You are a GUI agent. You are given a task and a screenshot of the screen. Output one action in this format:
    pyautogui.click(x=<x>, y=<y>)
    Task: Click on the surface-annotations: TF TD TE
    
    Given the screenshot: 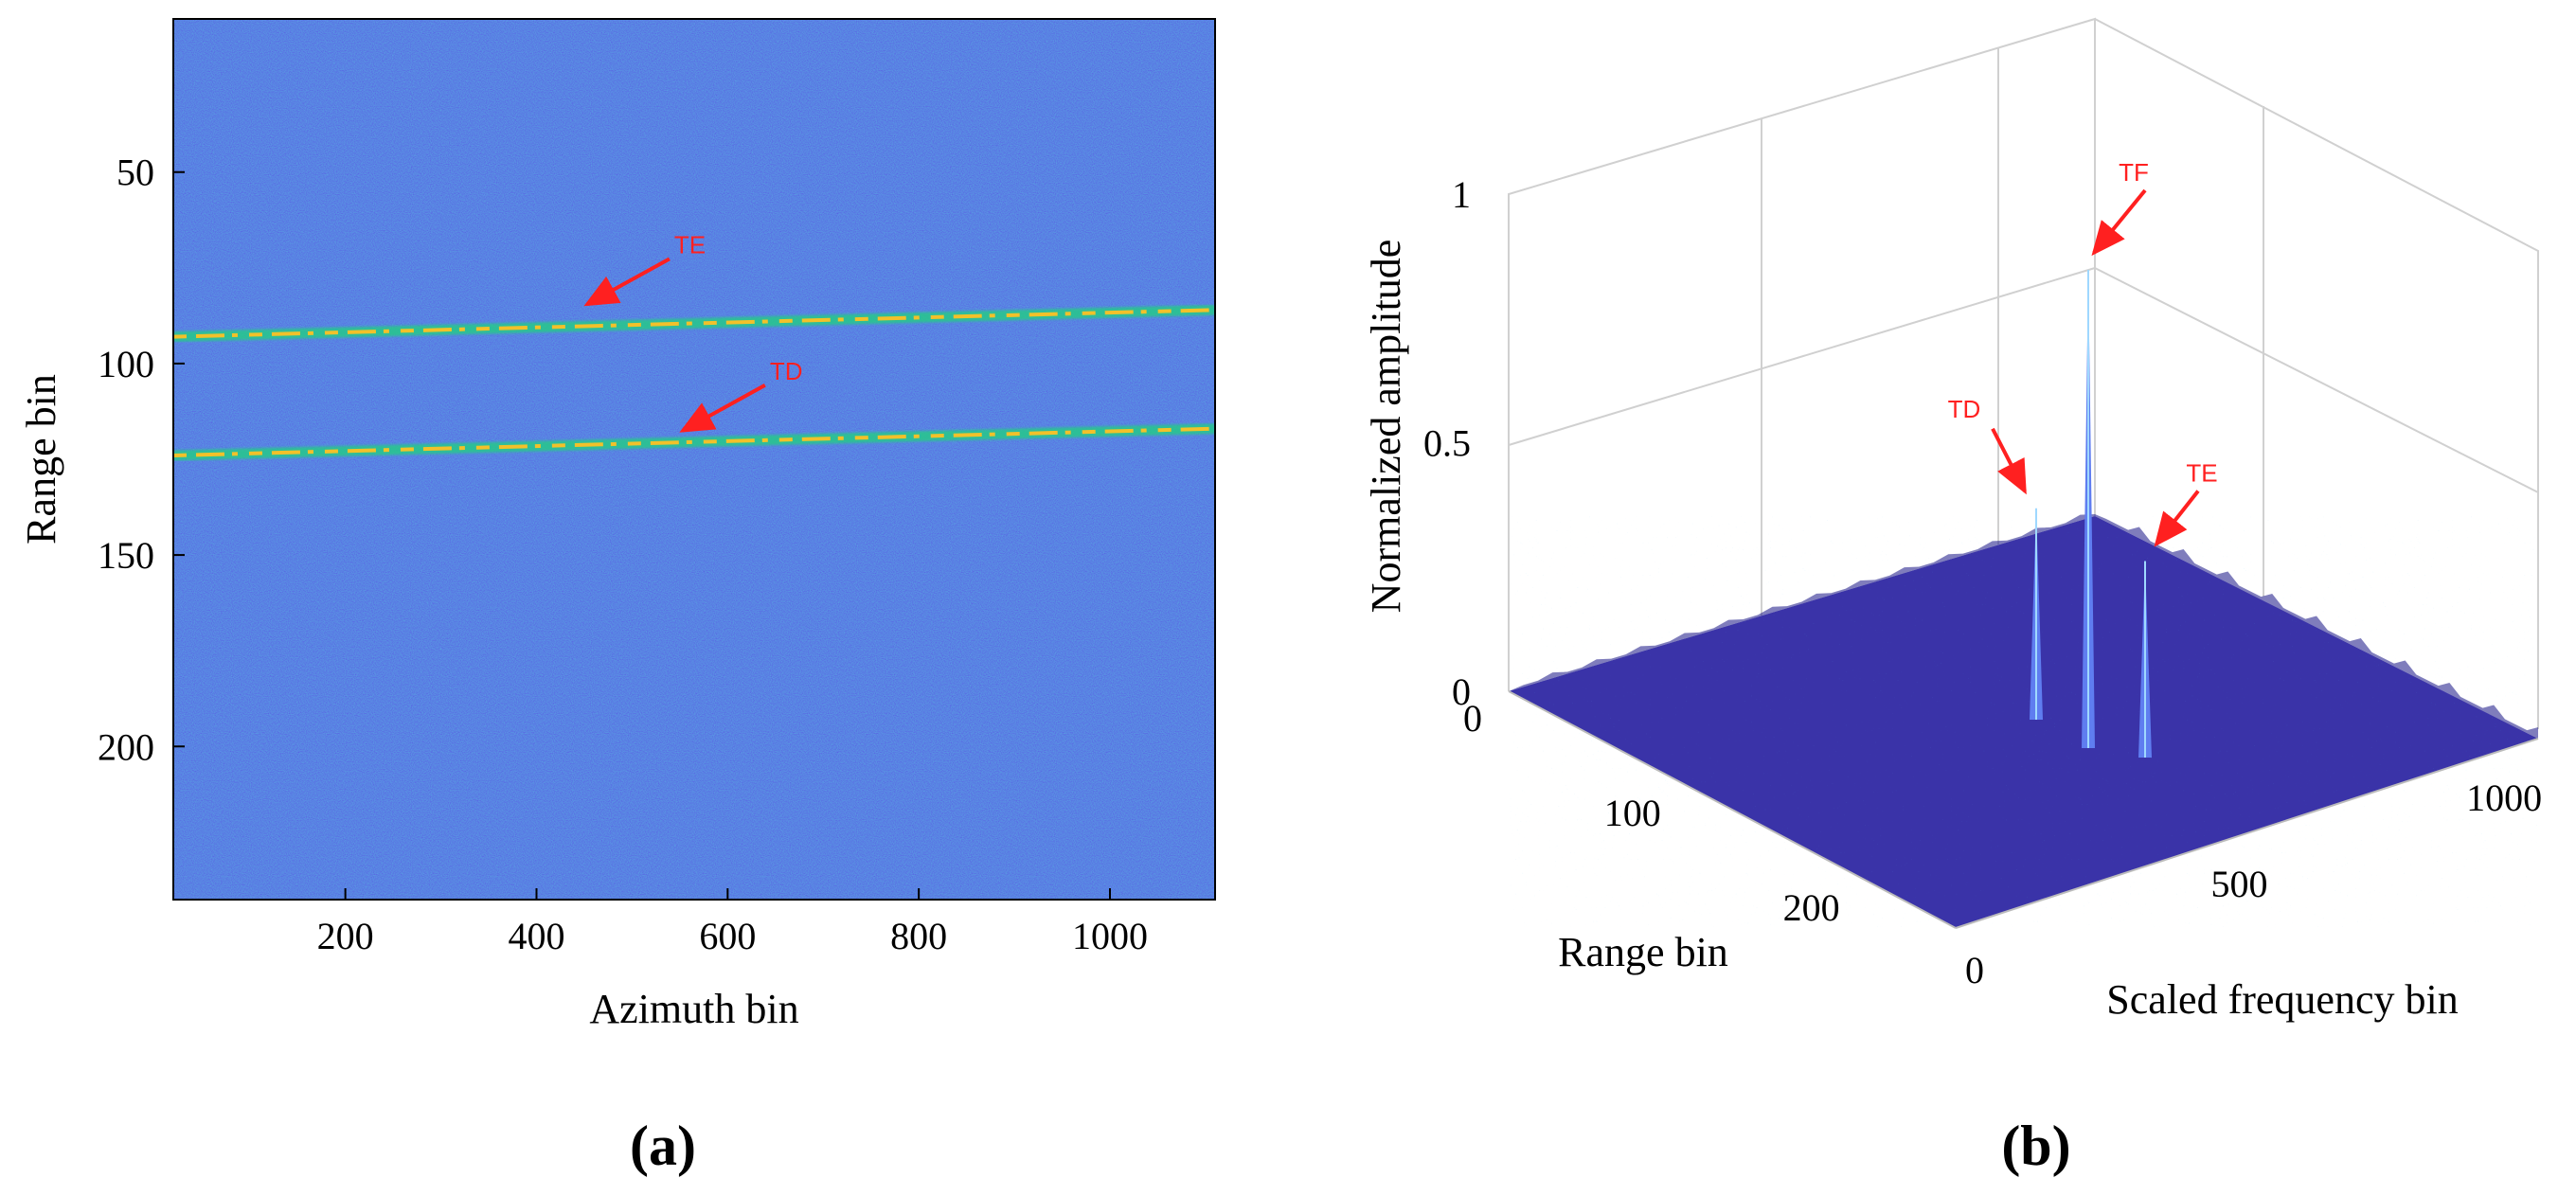 What is the action you would take?
    pyautogui.click(x=2083, y=352)
    